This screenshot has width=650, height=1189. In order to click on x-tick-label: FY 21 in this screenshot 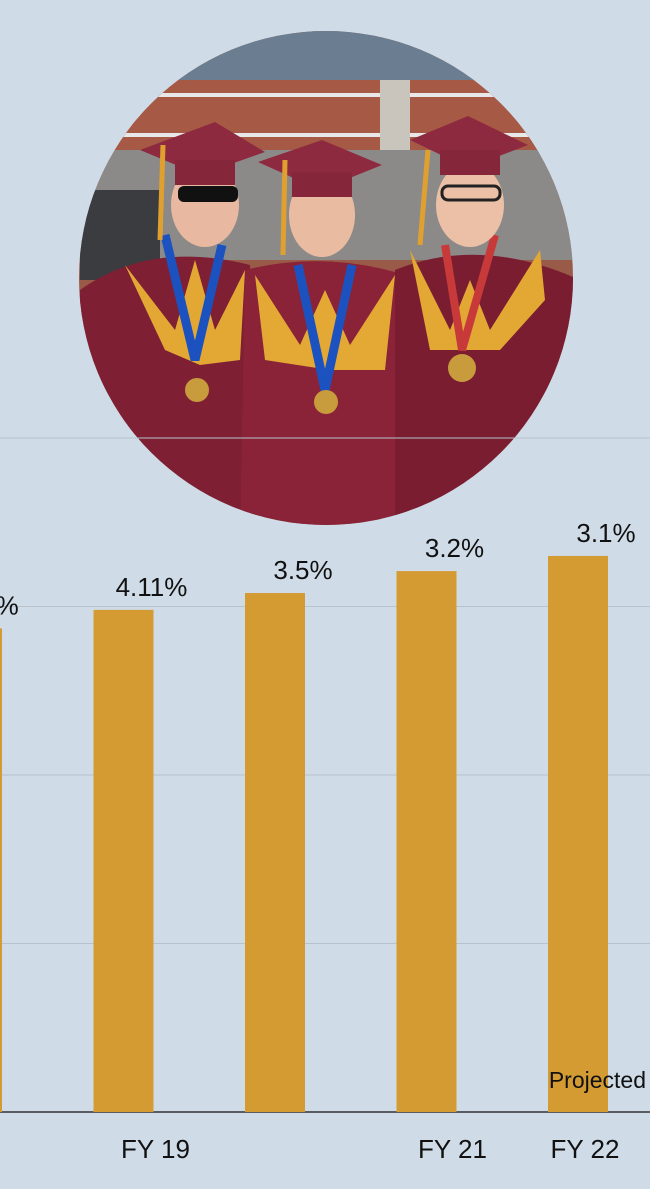, I will do `click(452, 1149)`.